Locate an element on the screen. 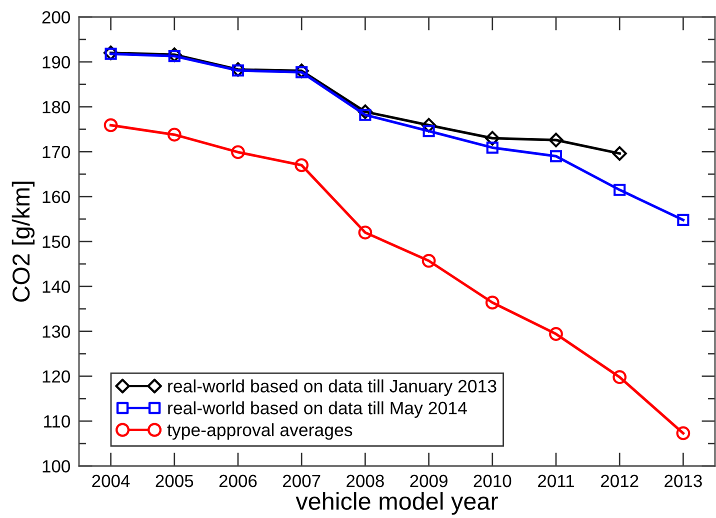 The height and width of the screenshot is (518, 716). x-tick-label: 2012 is located at coordinates (619, 481).